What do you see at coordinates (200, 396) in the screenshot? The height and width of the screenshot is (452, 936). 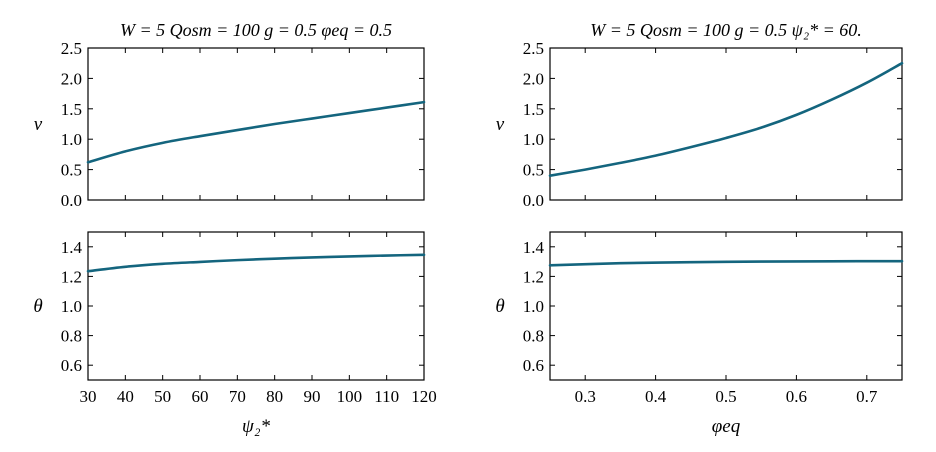 I see `x-tick-label: 60` at bounding box center [200, 396].